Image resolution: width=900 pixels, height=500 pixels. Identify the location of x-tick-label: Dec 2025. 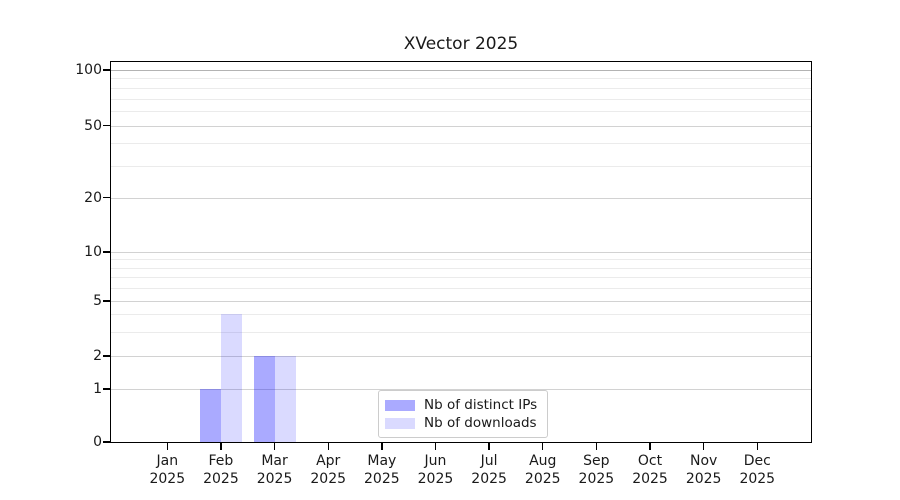
(757, 470).